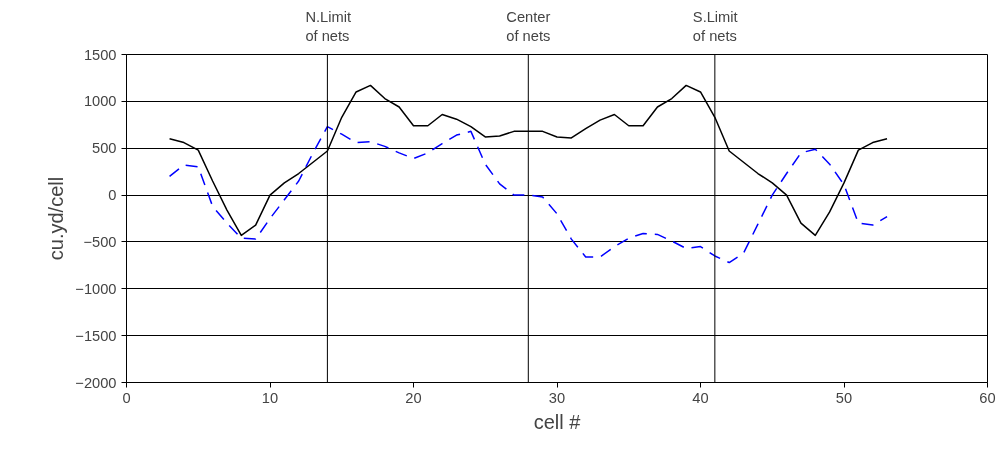 The image size is (1003, 455). I want to click on x-tick-label: 30, so click(557, 397).